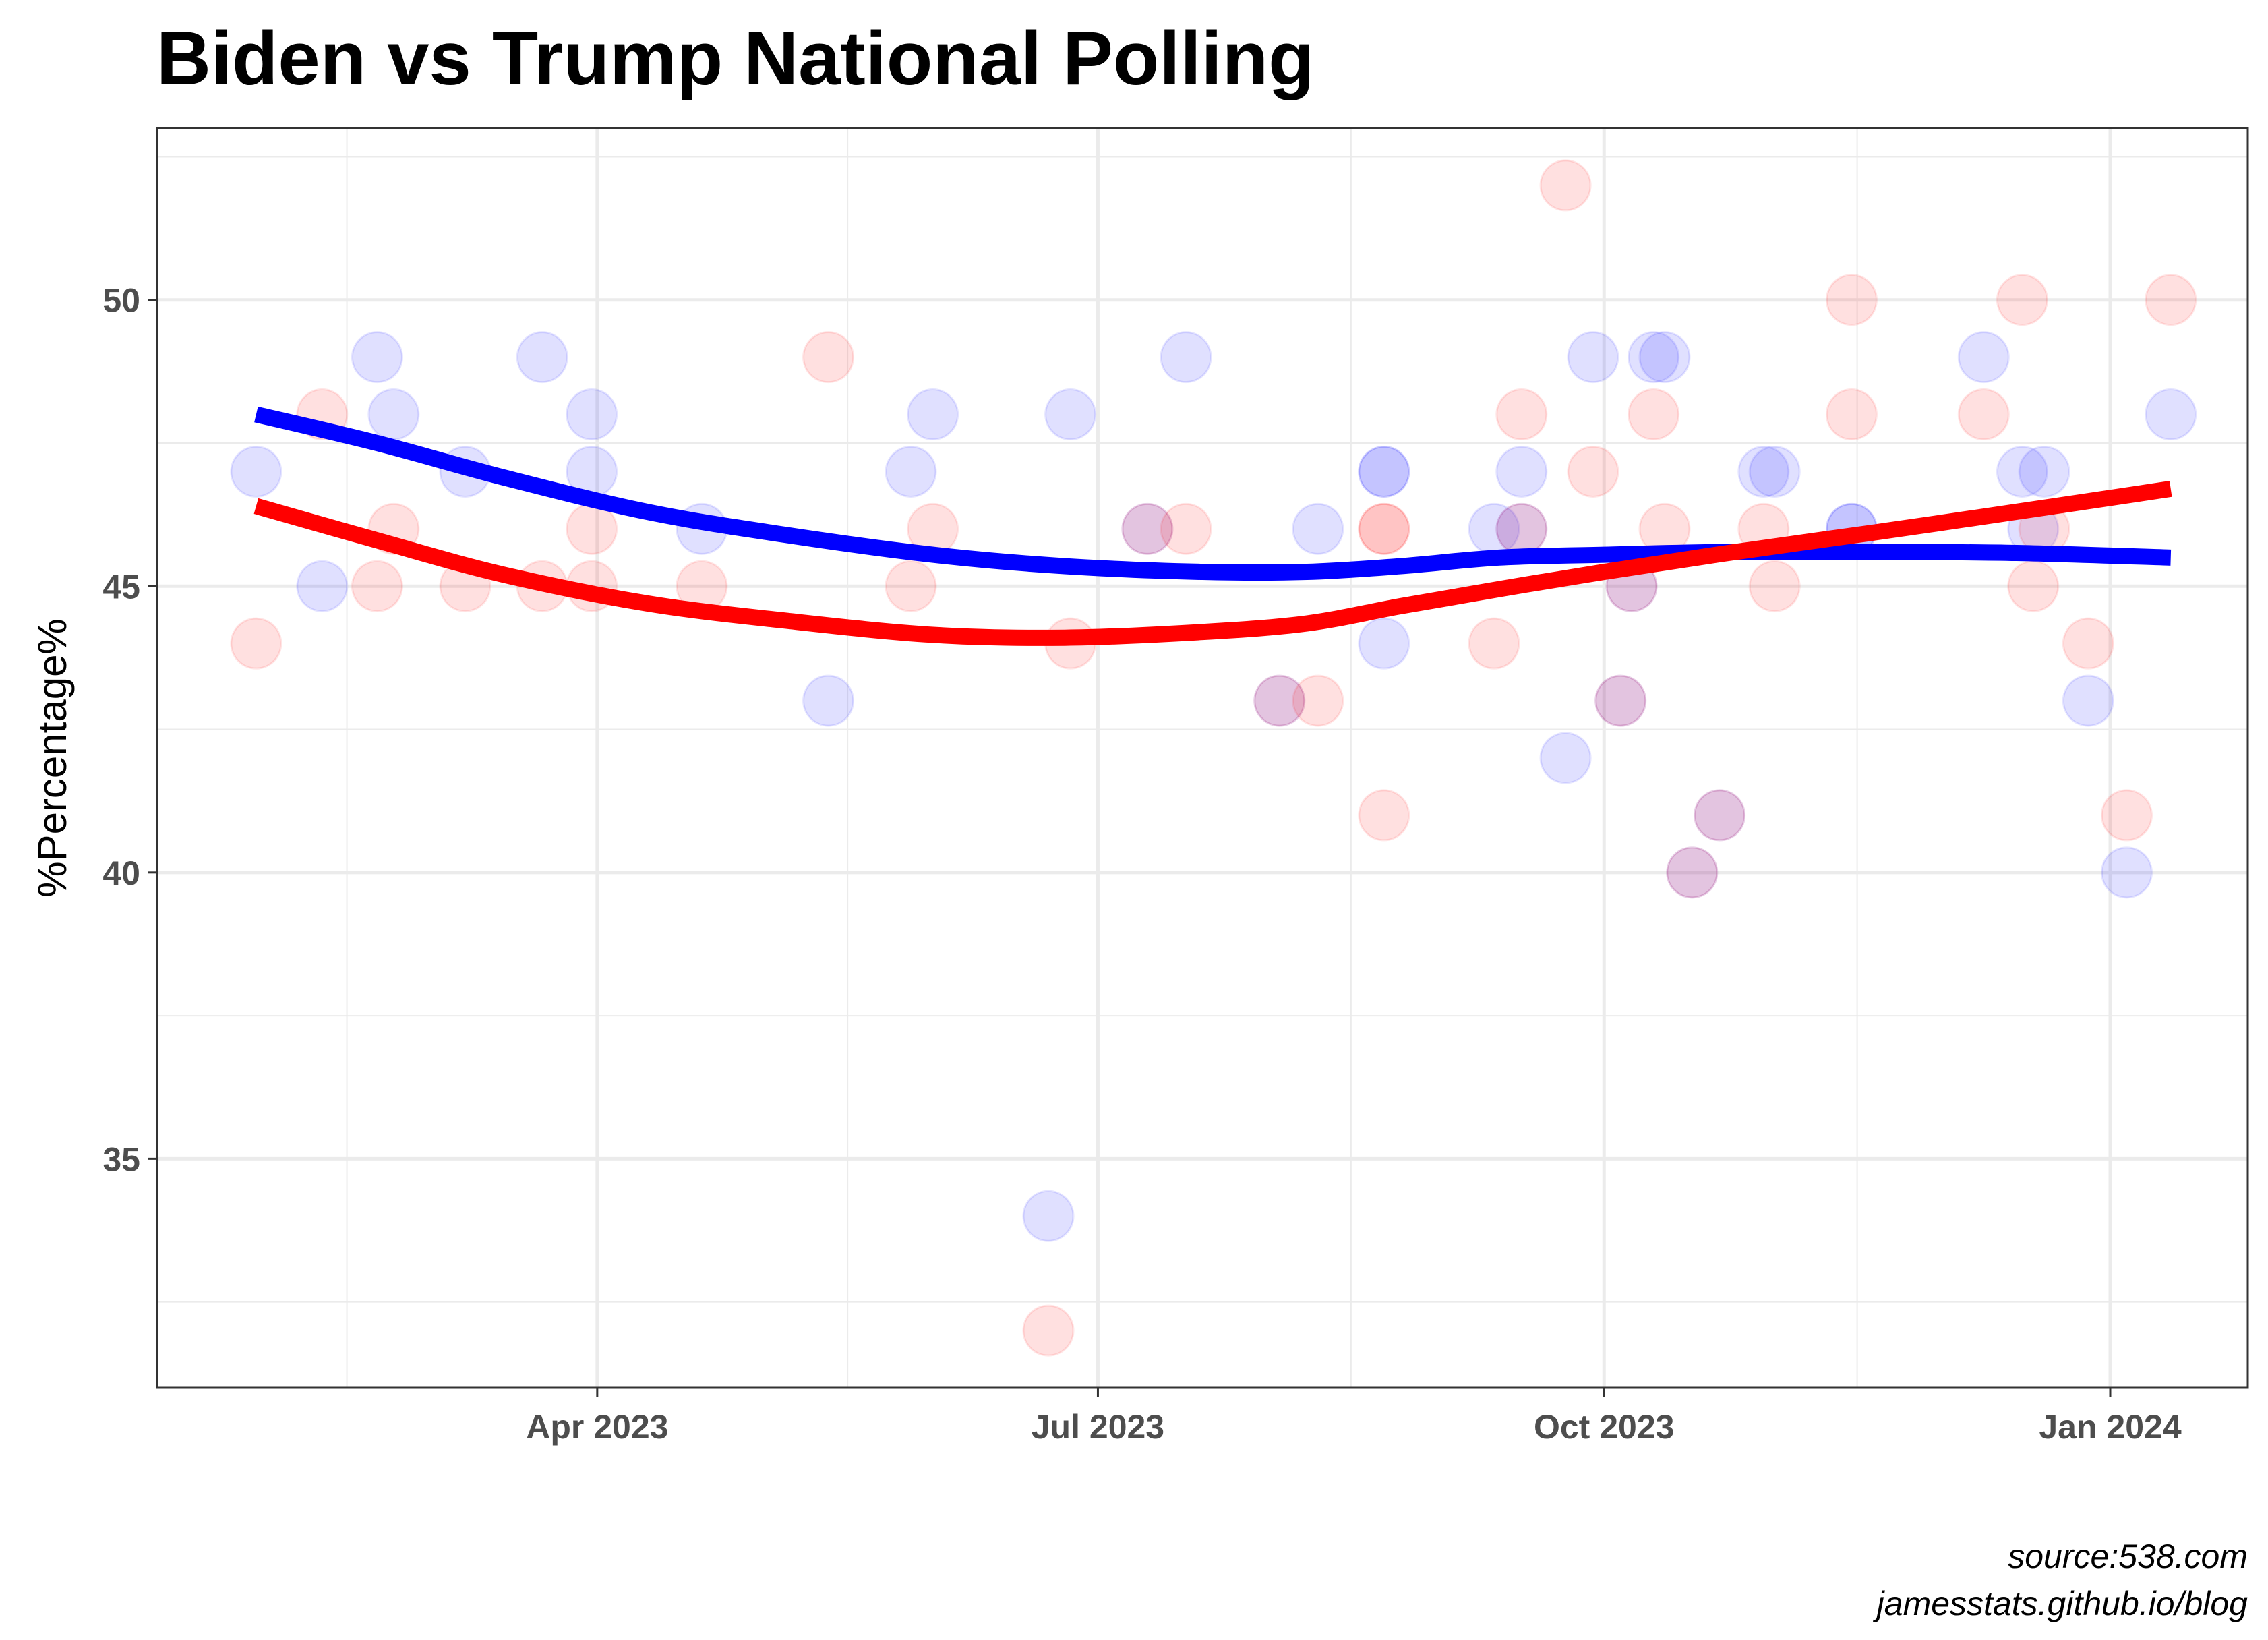 This screenshot has height=1640, width=2268. I want to click on y-axis-label: %Percentage%, so click(53, 758).